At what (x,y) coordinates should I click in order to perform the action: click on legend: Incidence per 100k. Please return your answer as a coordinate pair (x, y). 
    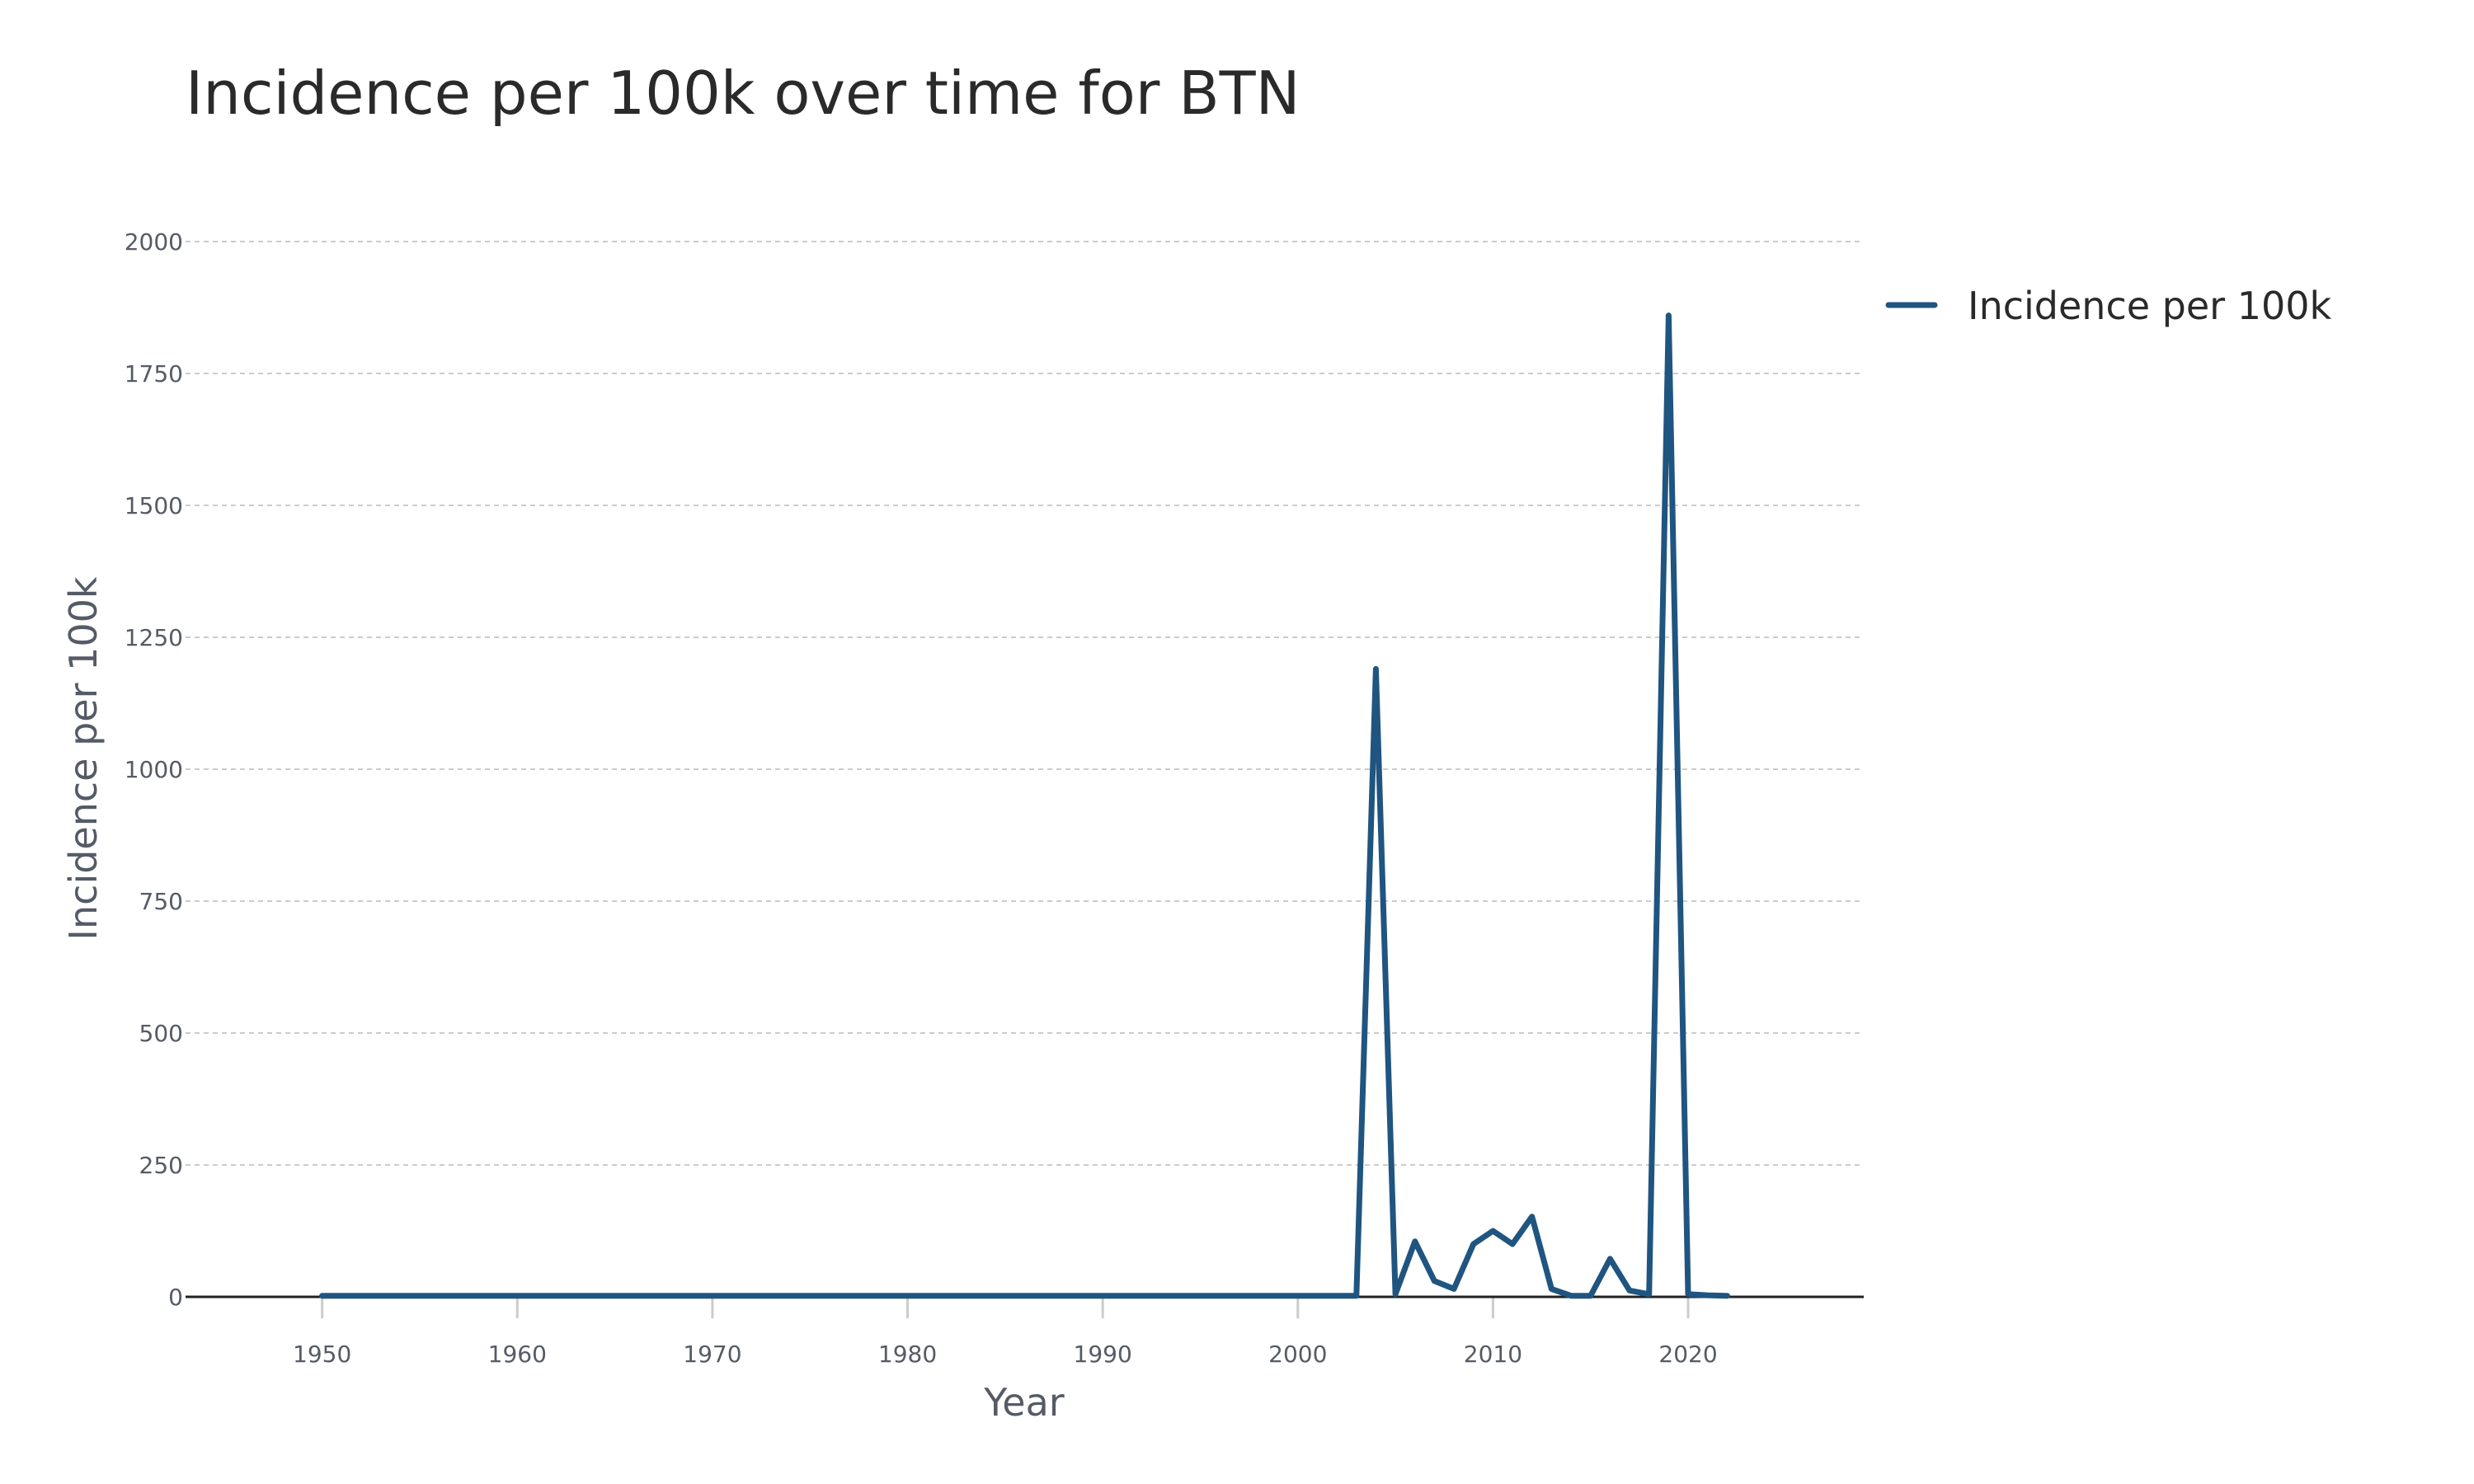
    Looking at the image, I should click on (2108, 306).